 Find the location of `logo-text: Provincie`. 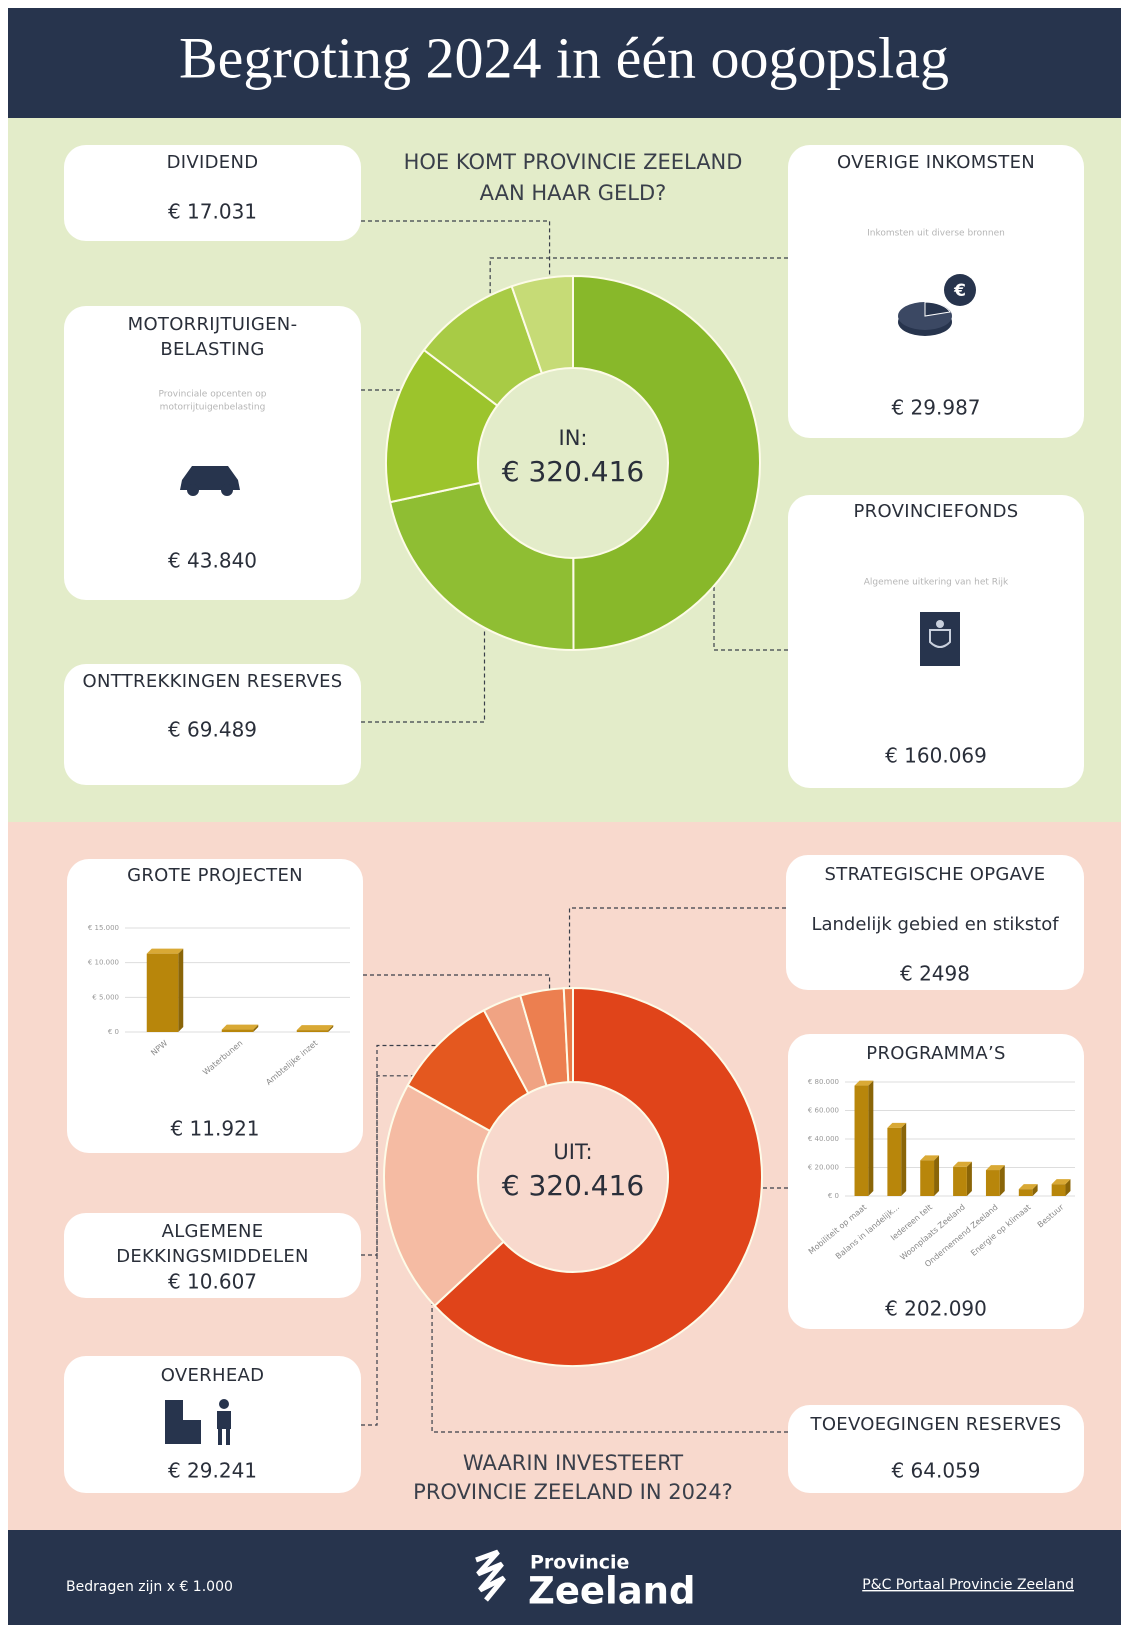

logo-text: Provincie is located at coordinates (579, 1563).